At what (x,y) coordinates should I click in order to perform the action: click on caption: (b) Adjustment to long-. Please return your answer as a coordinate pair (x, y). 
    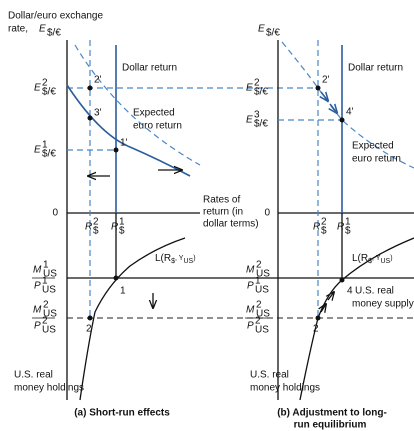
    Looking at the image, I should click on (332, 413).